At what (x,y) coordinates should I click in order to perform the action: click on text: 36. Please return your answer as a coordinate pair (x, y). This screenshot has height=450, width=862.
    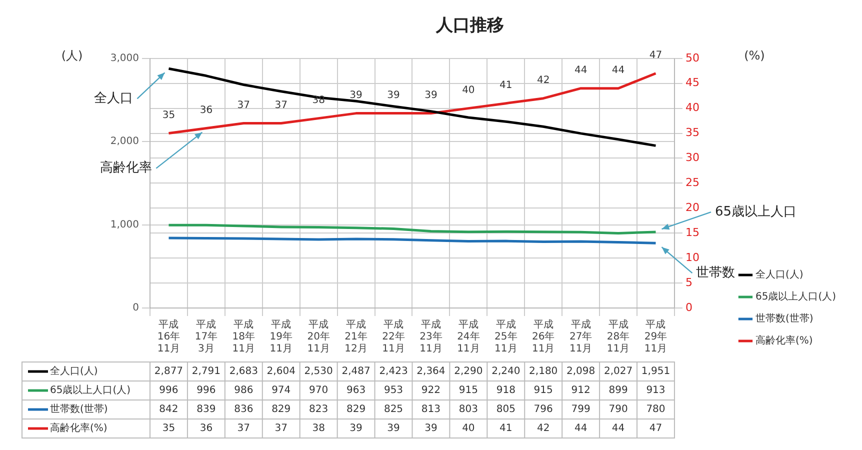
    Looking at the image, I should click on (206, 110).